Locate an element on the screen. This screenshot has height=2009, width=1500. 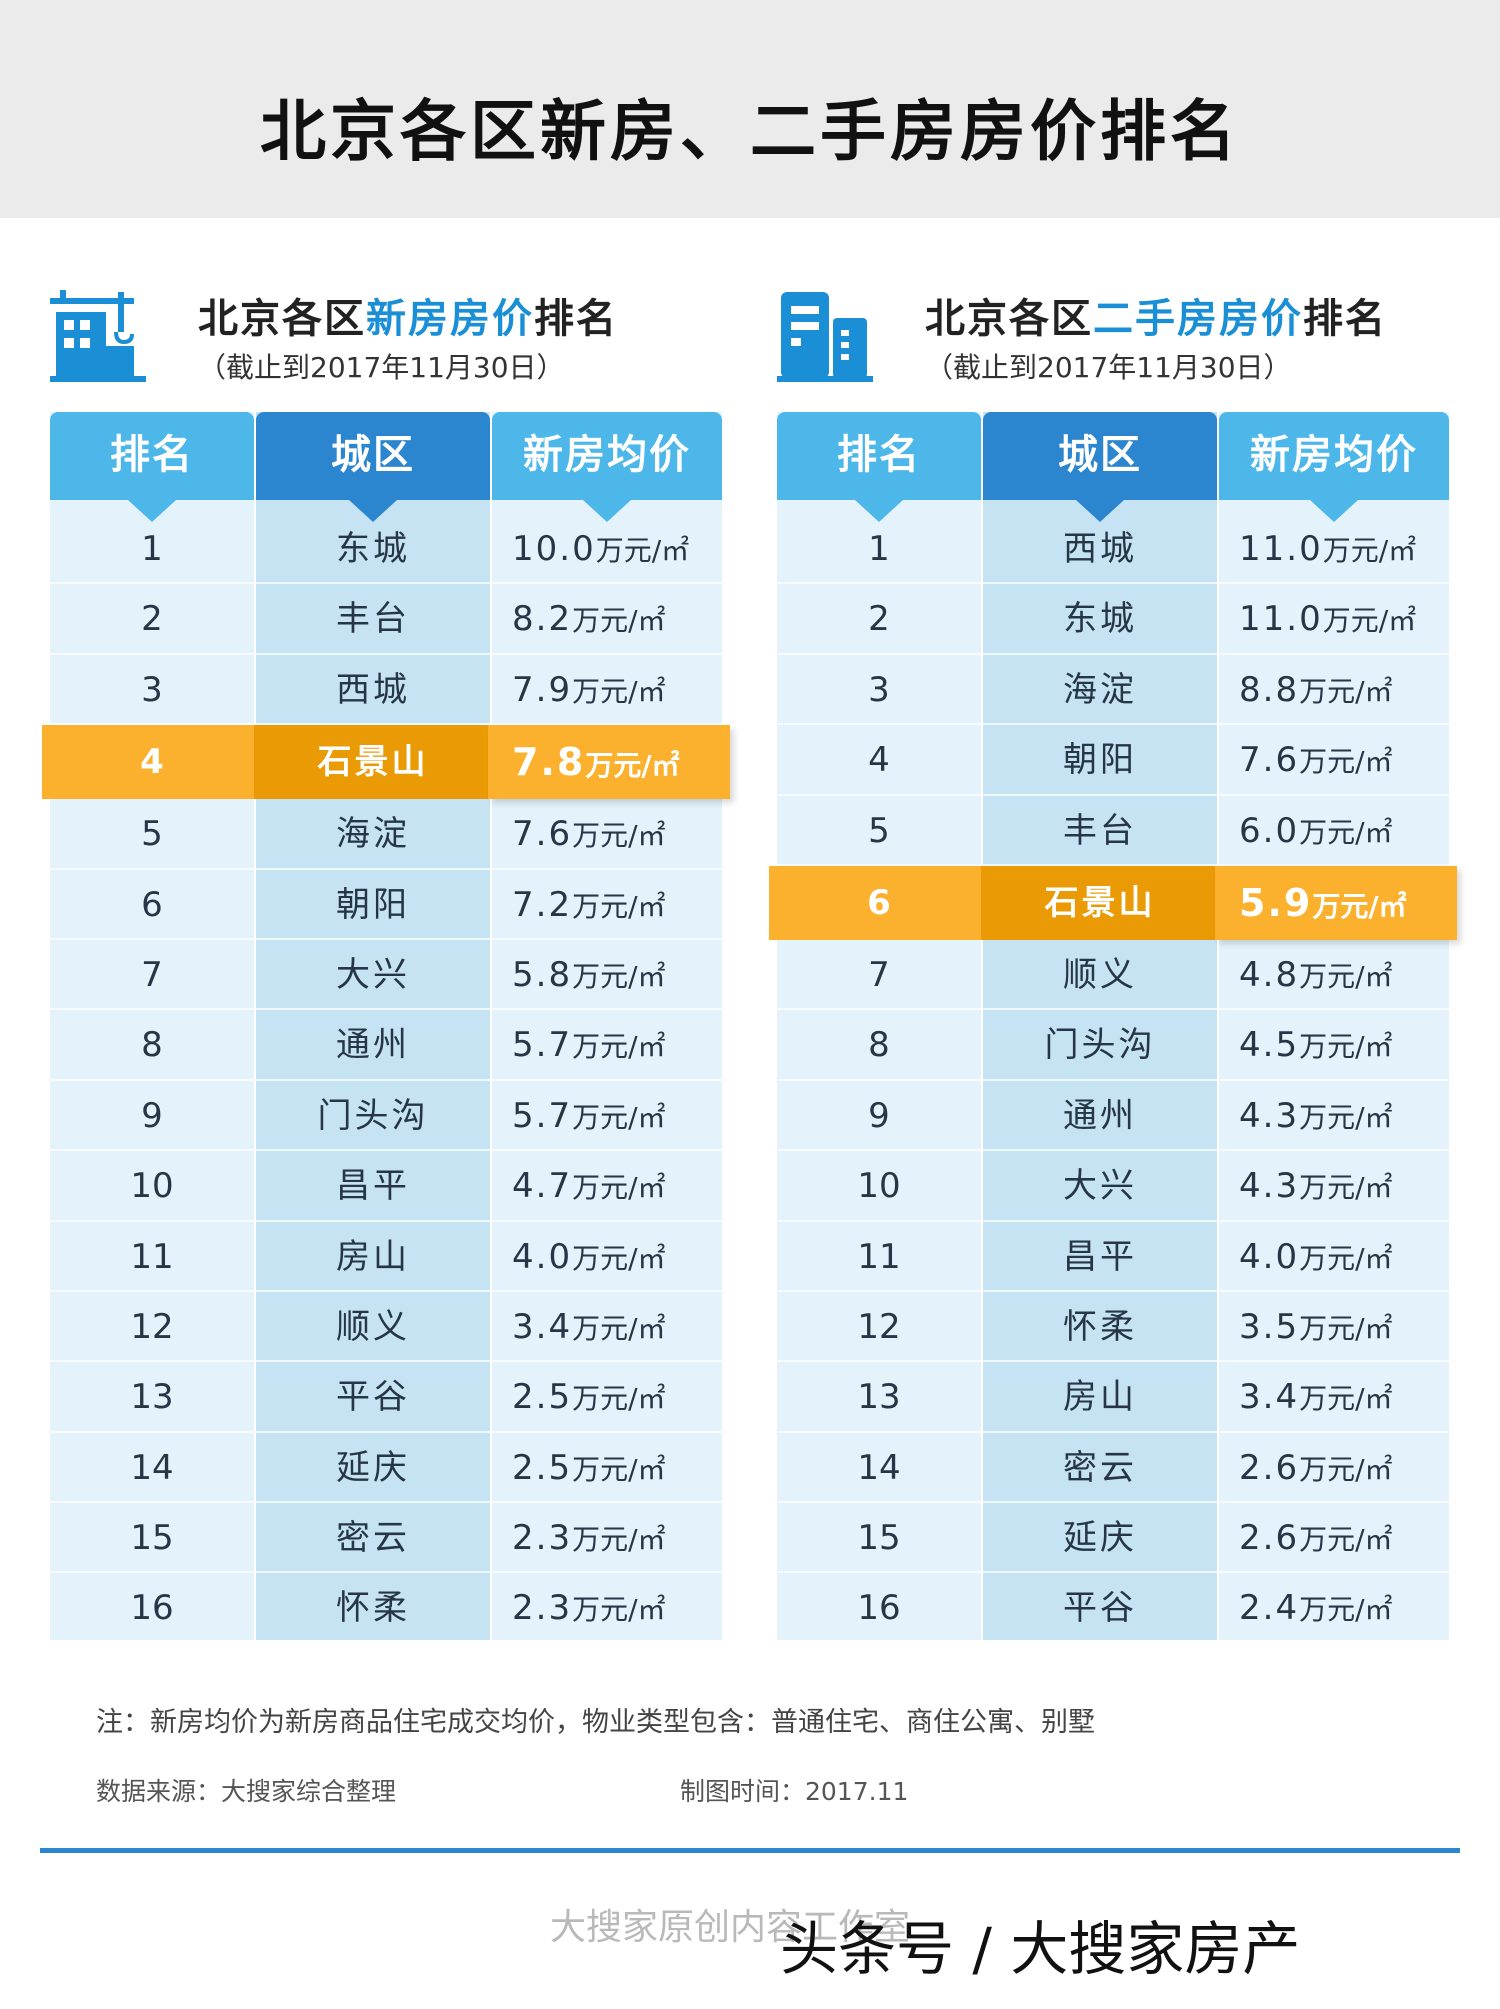
district-cell: 东城 is located at coordinates (1100, 619).